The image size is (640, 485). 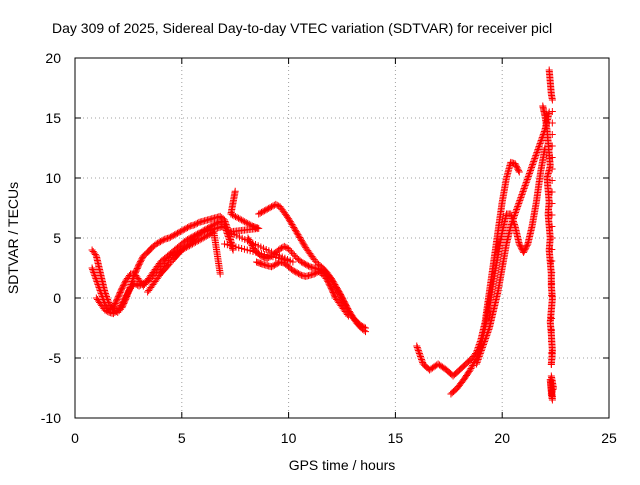 What do you see at coordinates (51, 418) in the screenshot?
I see `y-tick-label: -10` at bounding box center [51, 418].